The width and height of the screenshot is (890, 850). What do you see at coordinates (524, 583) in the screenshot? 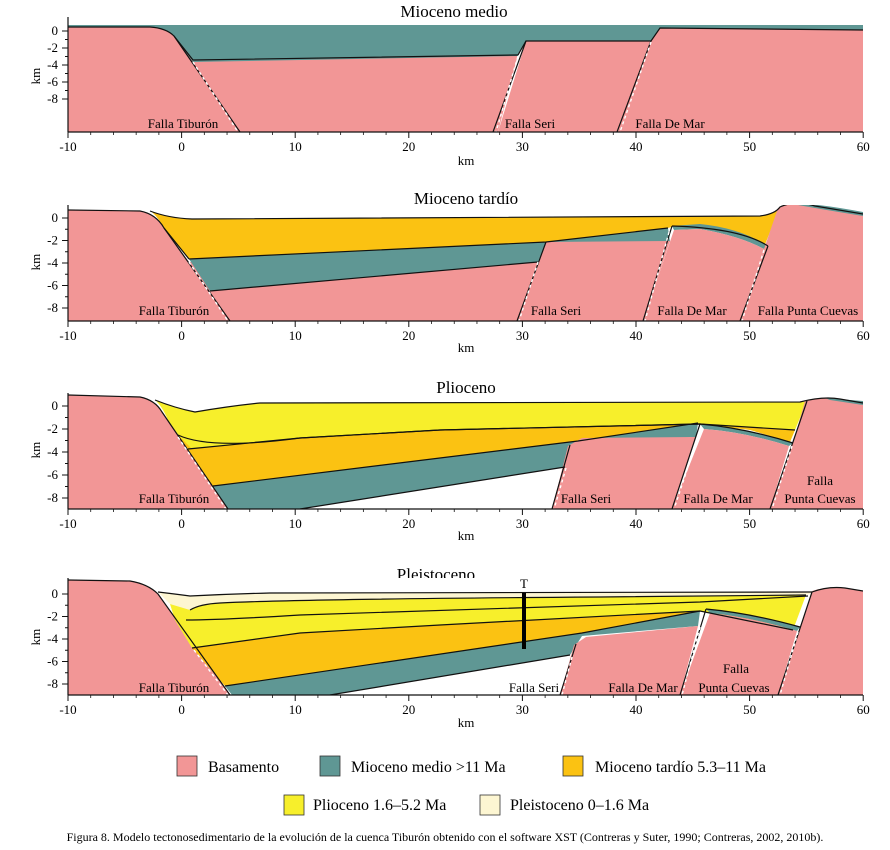
I see `well-label: T` at bounding box center [524, 583].